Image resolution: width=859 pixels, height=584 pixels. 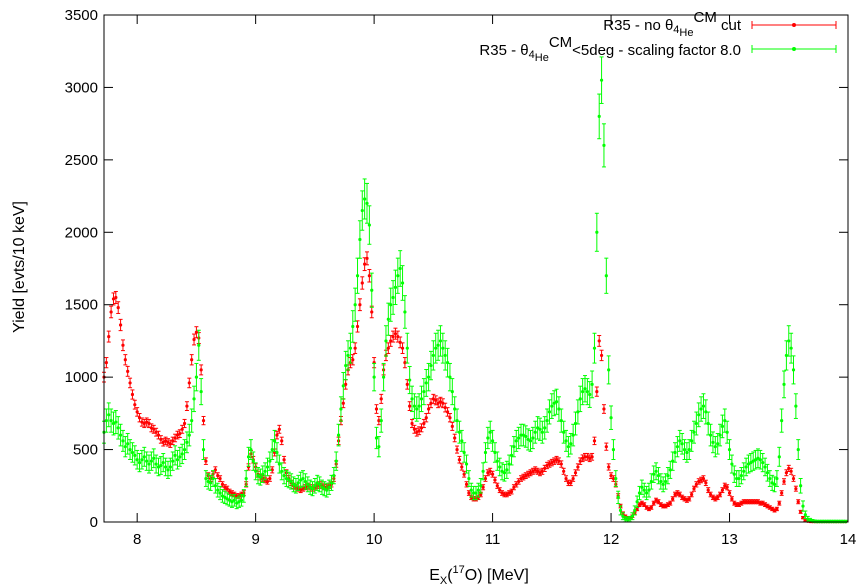 What do you see at coordinates (686, 33) in the screenshot?
I see `legend-label-no-cut-sub2: He` at bounding box center [686, 33].